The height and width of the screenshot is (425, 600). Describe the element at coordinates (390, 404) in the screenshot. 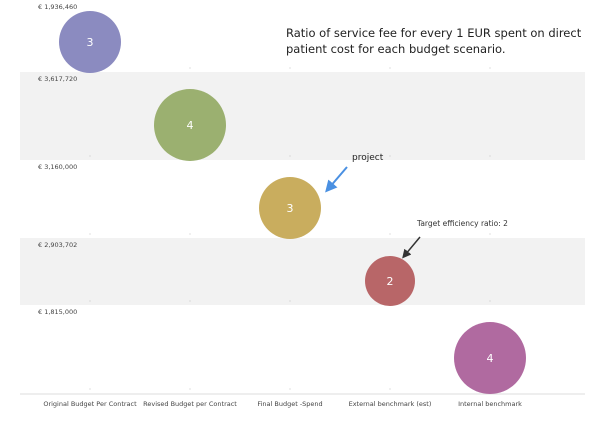

I see `x-tick-label: External benchmark (est)` at that location.